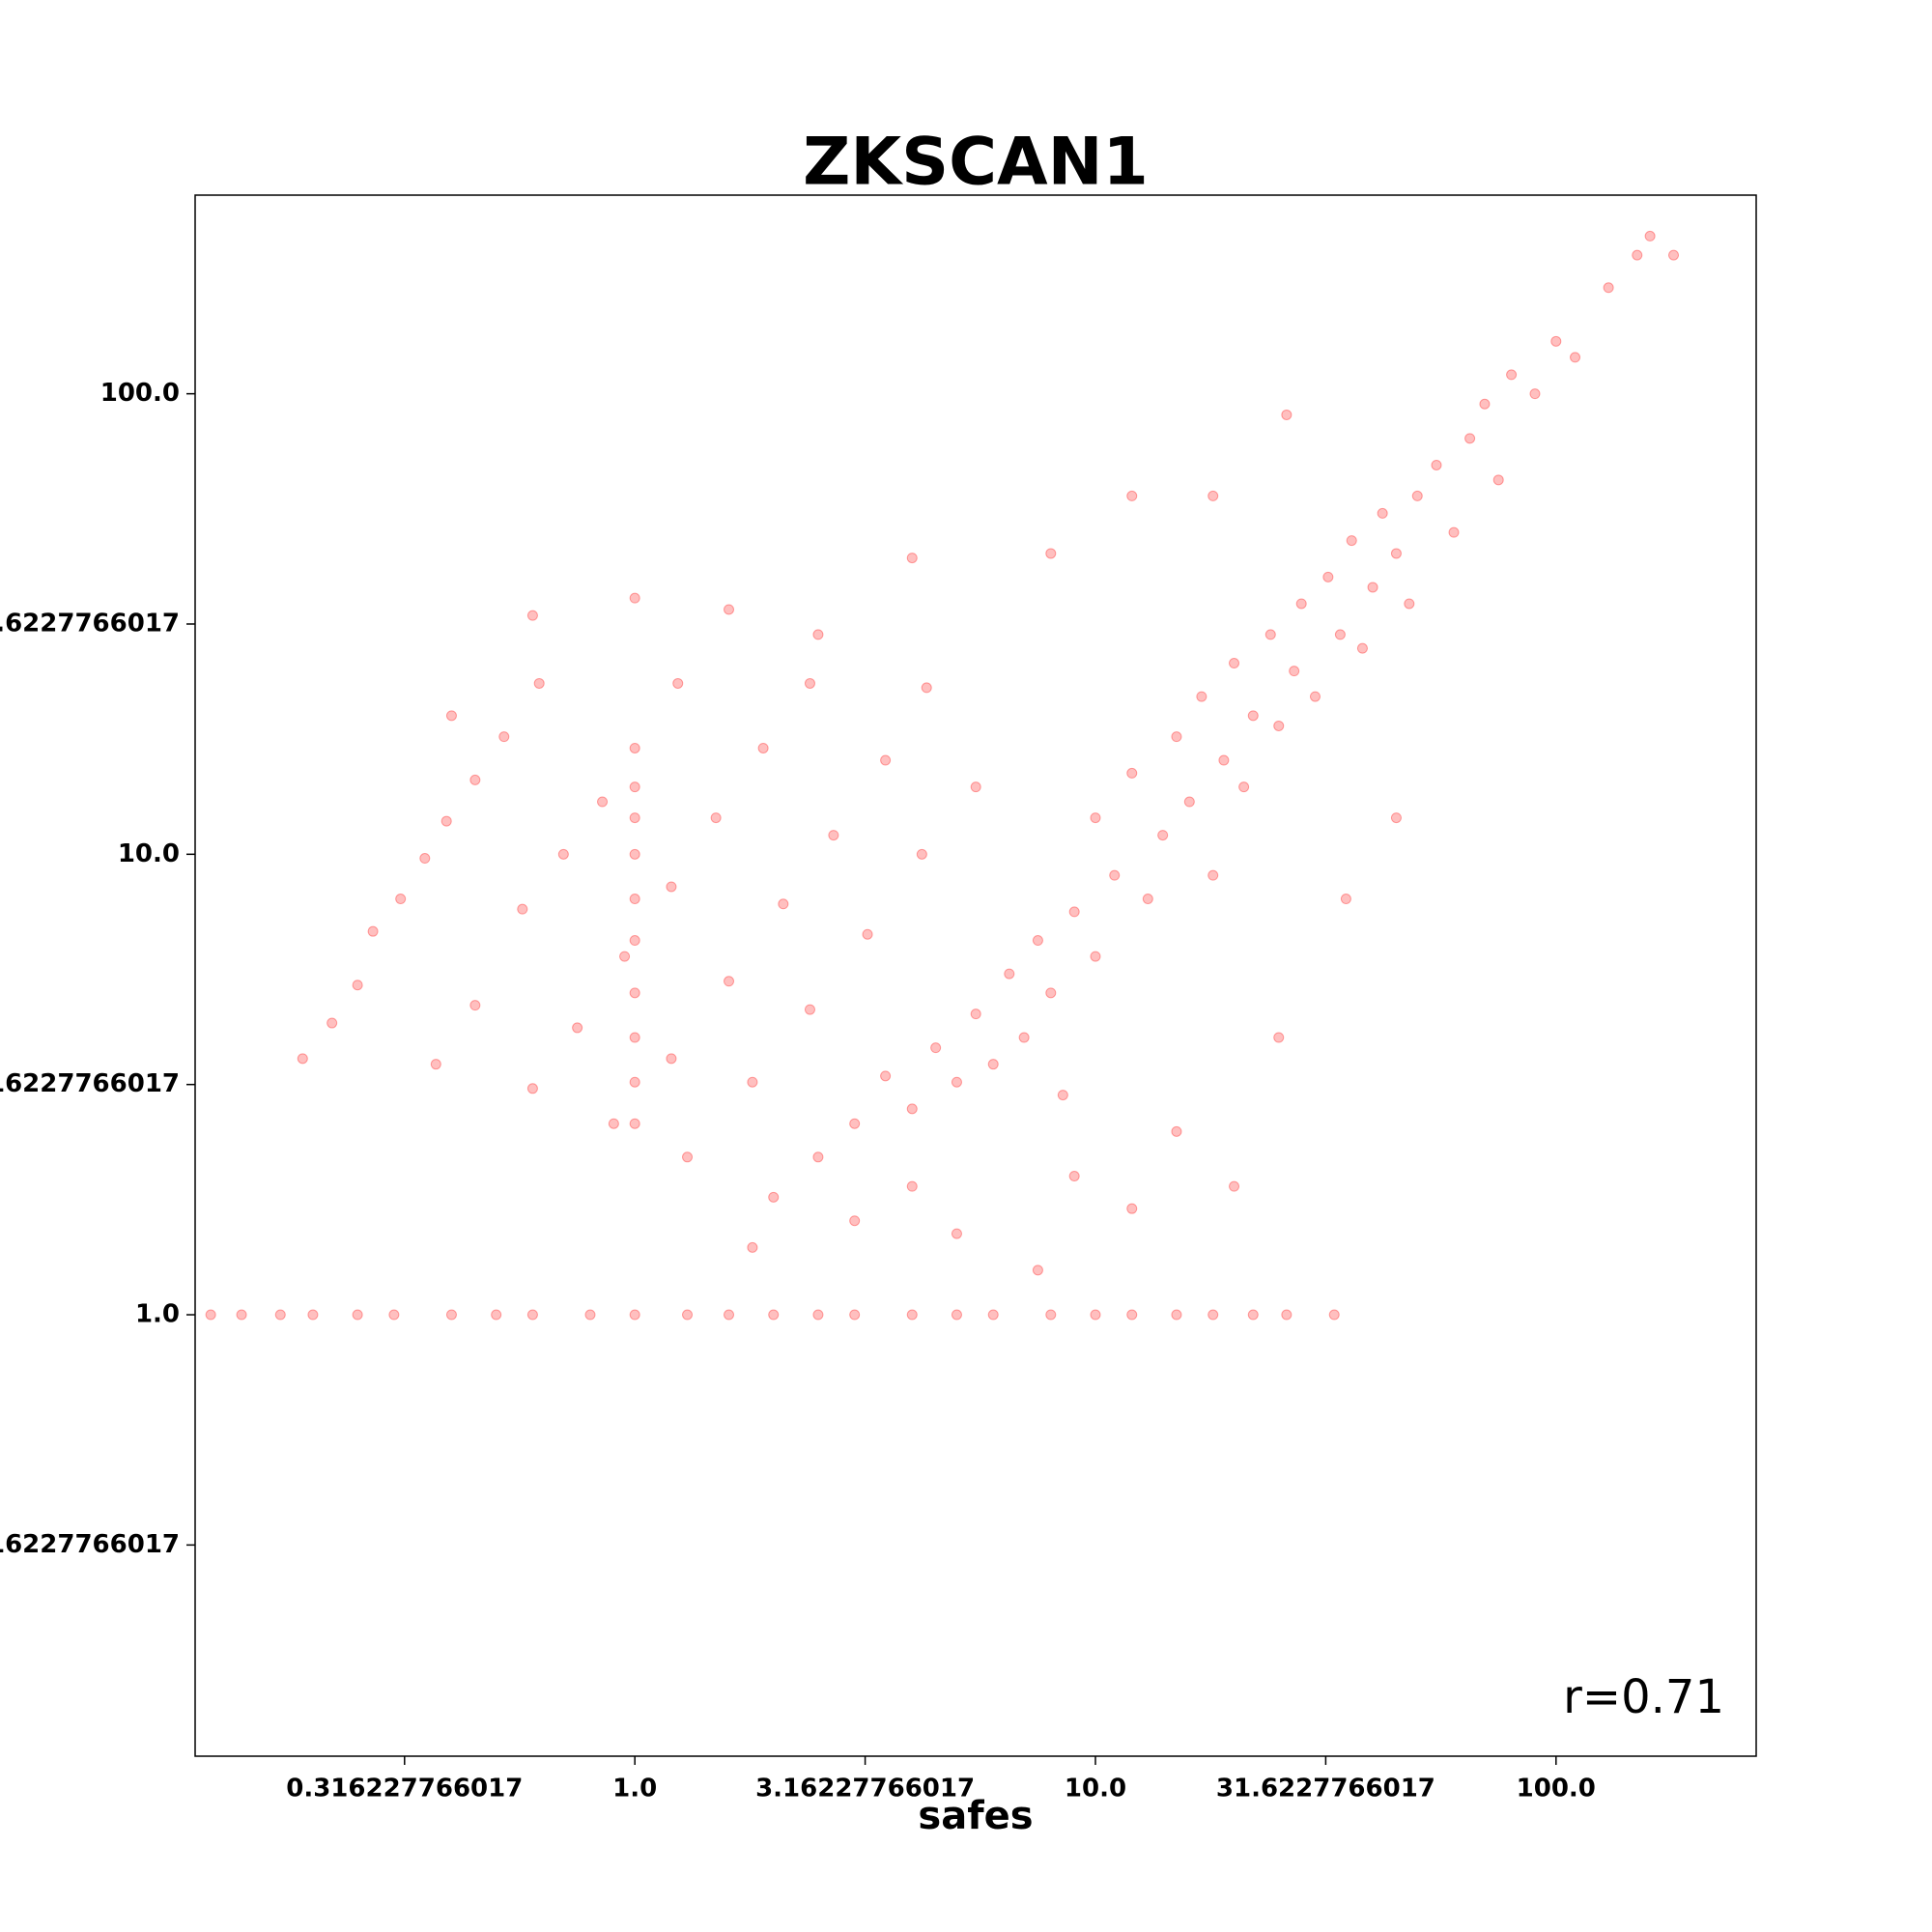 The image size is (1932, 1932). I want to click on annotation: r=0.71, so click(1643, 1697).